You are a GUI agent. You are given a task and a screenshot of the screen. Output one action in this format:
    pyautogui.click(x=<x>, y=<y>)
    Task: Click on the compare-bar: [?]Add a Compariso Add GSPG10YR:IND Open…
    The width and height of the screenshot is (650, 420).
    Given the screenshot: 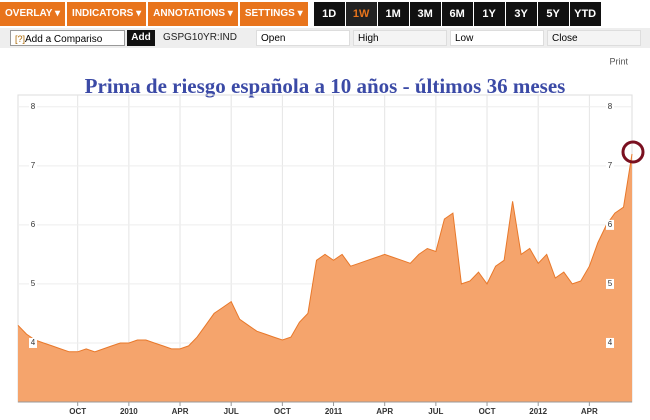 What is the action you would take?
    pyautogui.click(x=325, y=38)
    